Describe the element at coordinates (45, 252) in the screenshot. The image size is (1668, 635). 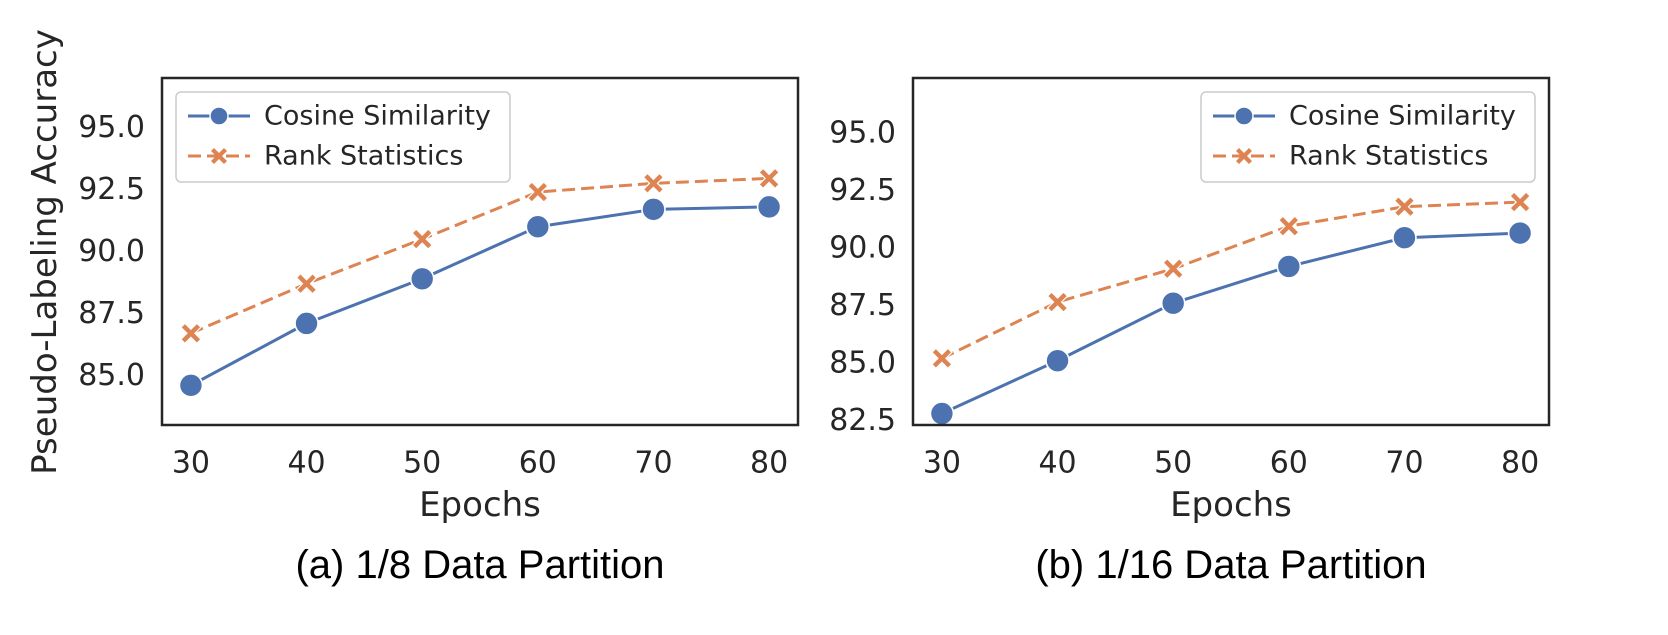
I see `y-axis-label: Pseudo-Labeling Accuracy` at that location.